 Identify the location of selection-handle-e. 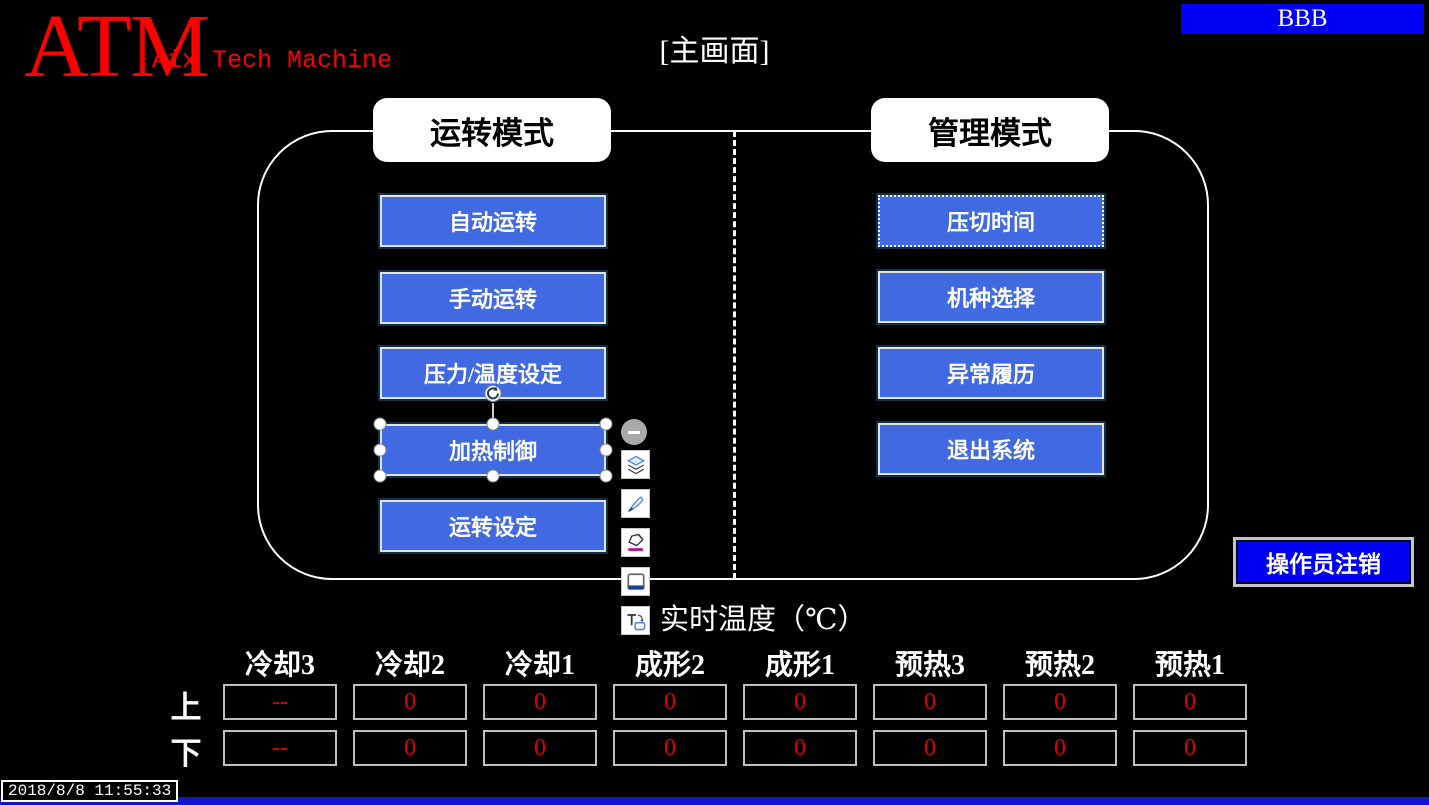
(606, 450).